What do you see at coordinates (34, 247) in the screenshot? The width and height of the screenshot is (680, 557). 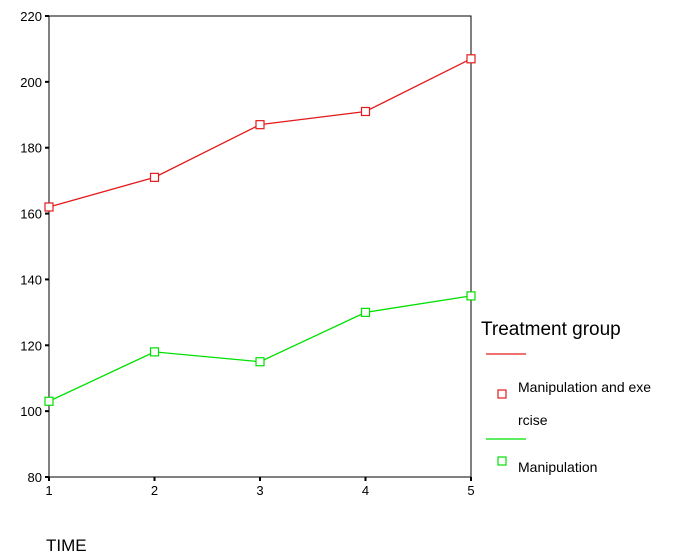 I see `y-axis: 80 100 120 140 160 180 200 220` at bounding box center [34, 247].